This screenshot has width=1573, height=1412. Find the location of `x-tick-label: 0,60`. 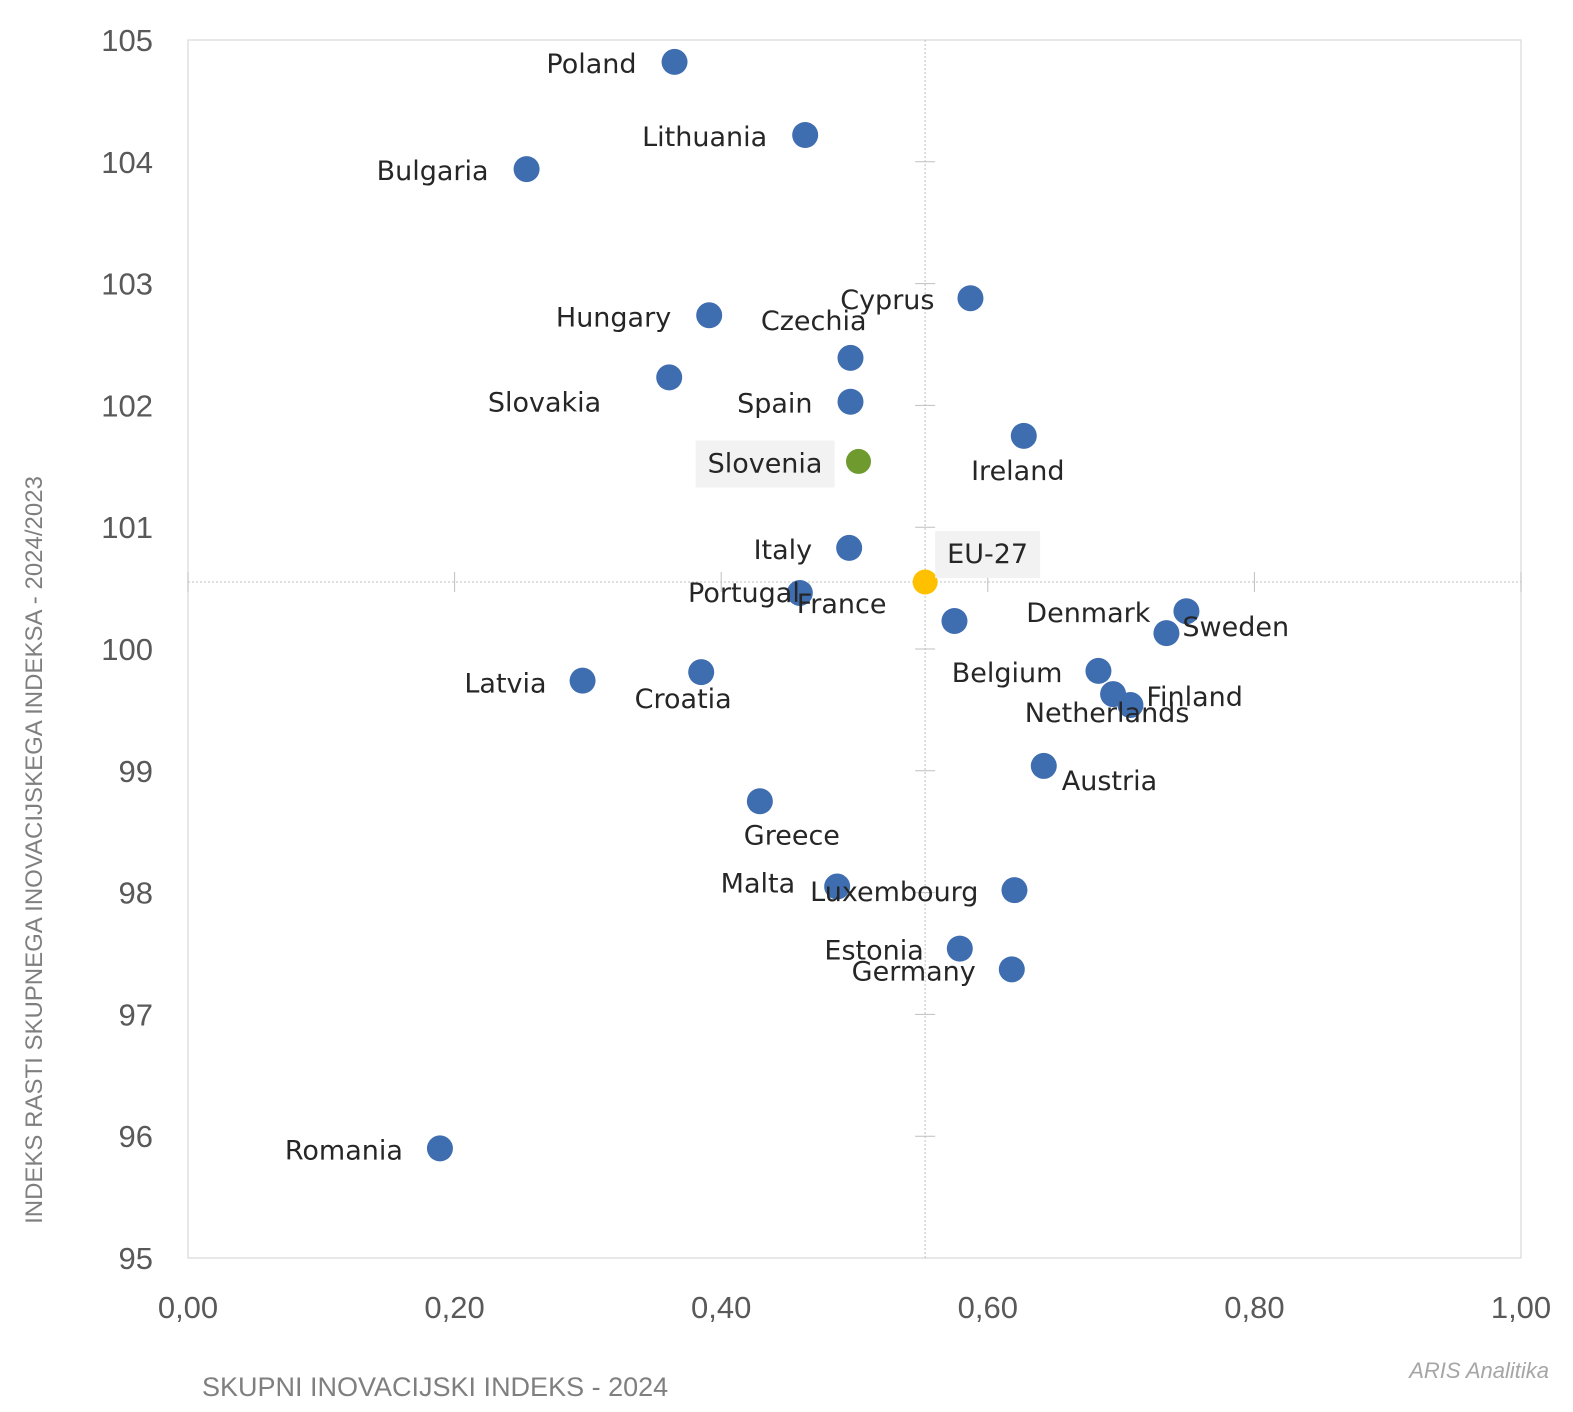

x-tick-label: 0,60 is located at coordinates (988, 1307).